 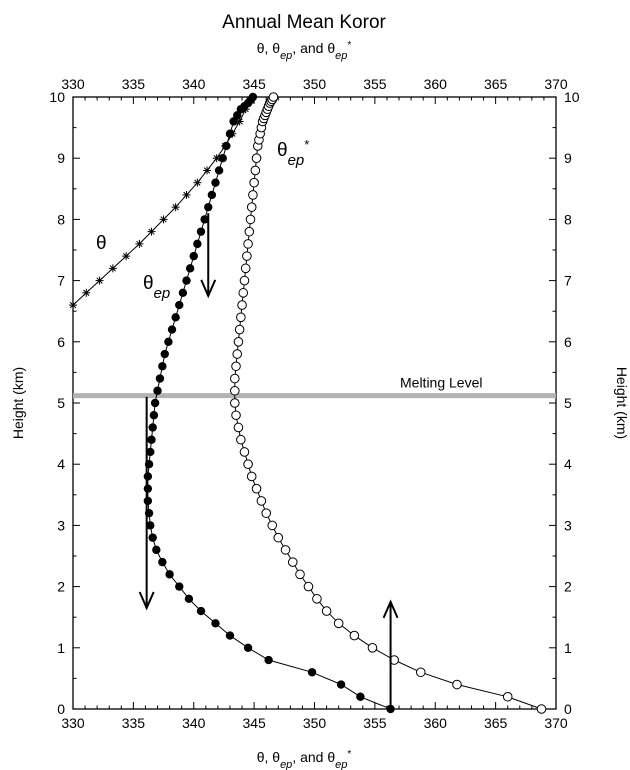 What do you see at coordinates (61, 281) in the screenshot?
I see `y-tick-label-left: 7` at bounding box center [61, 281].